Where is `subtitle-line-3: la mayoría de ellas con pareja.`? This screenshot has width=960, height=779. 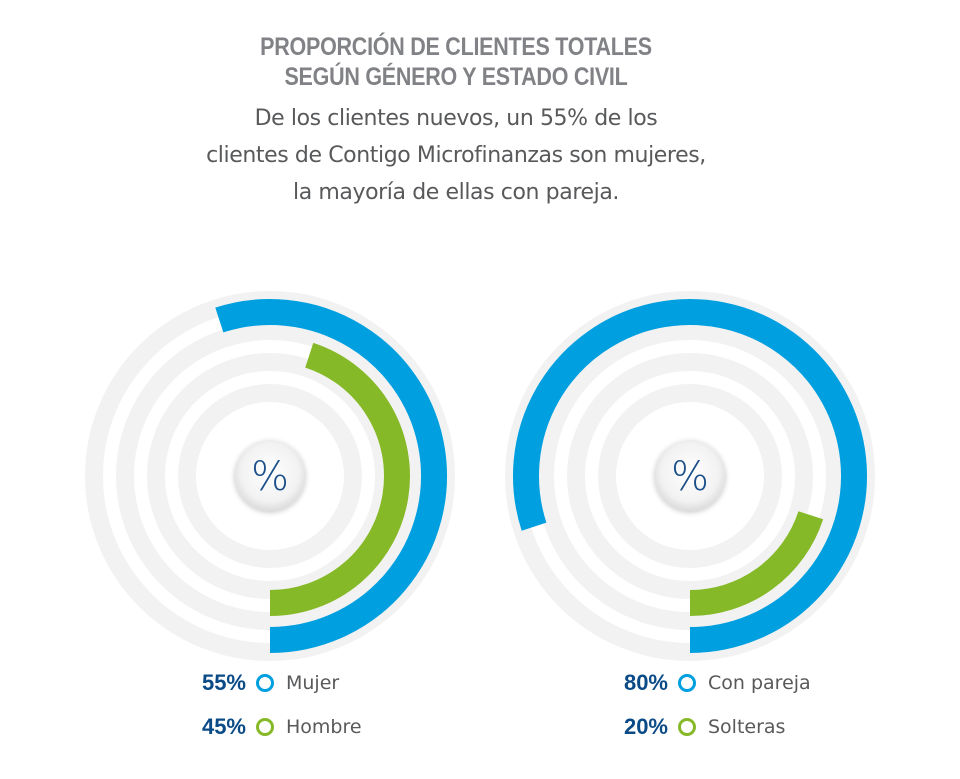
subtitle-line-3: la mayoría de ellas con pareja. is located at coordinates (456, 192).